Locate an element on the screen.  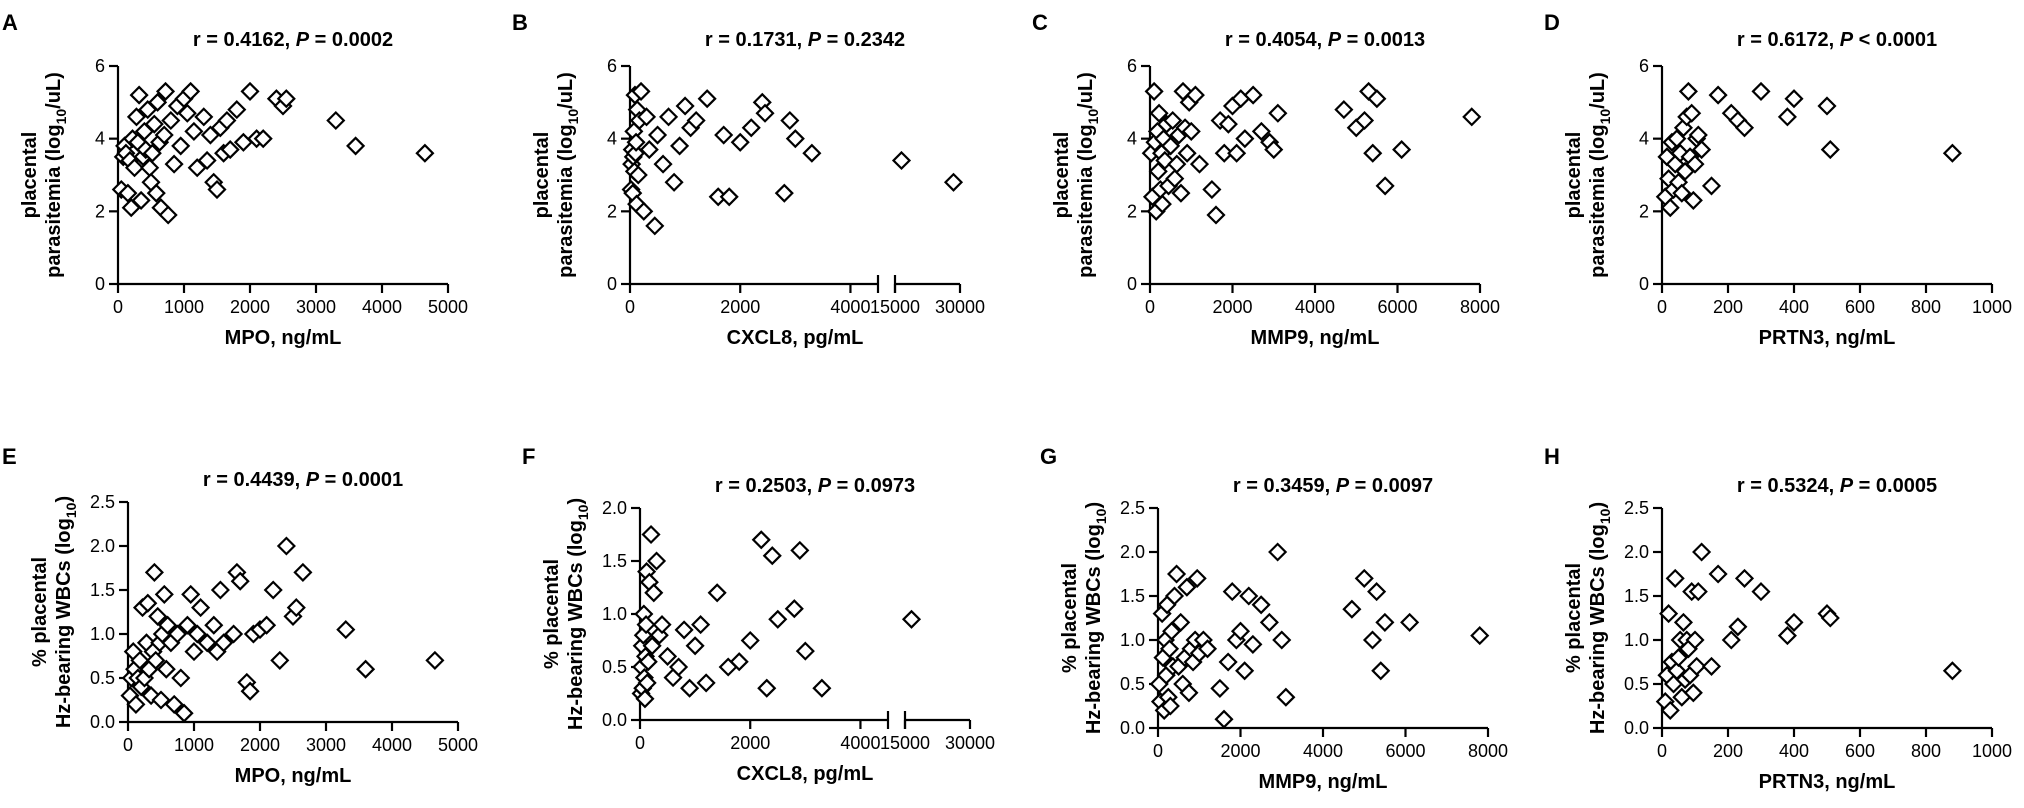
x-tick-label: 5000 is located at coordinates (458, 745).